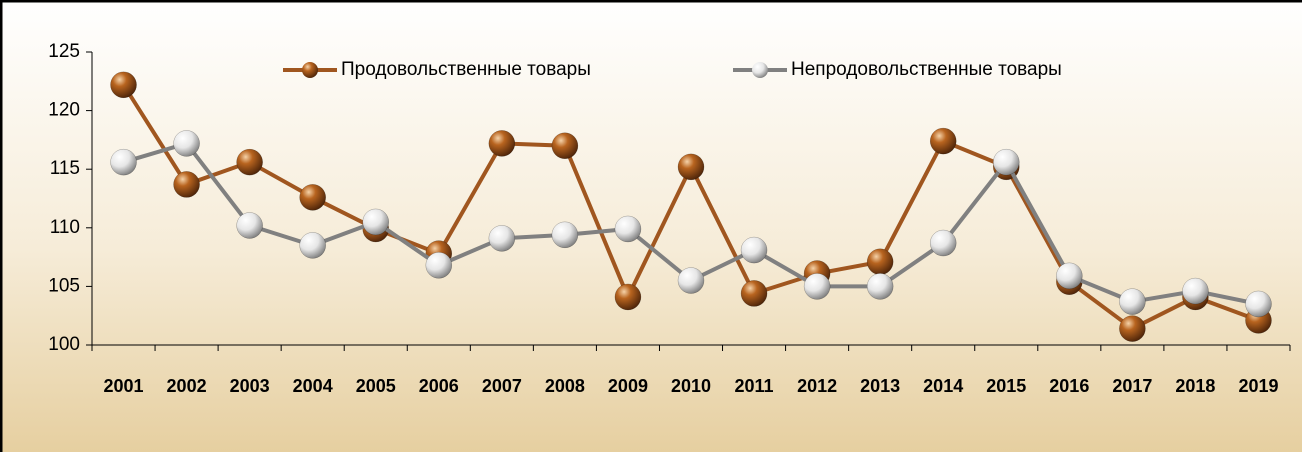 The image size is (1302, 457). Describe the element at coordinates (926, 69) in the screenshot. I see `legend-label: Непродовольственные товары` at that location.